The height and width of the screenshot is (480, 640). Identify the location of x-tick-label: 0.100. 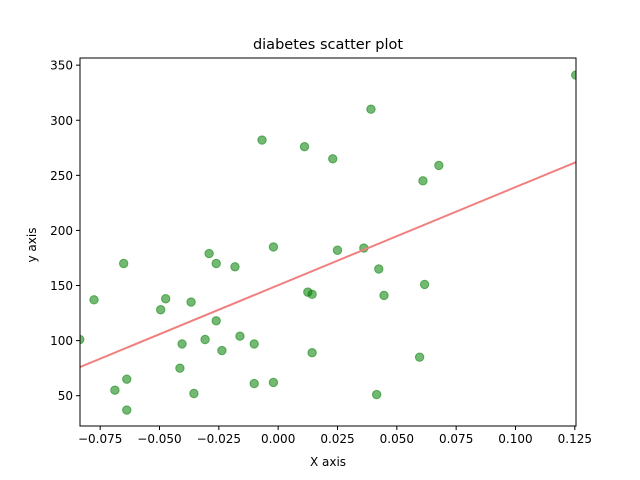
(515, 439).